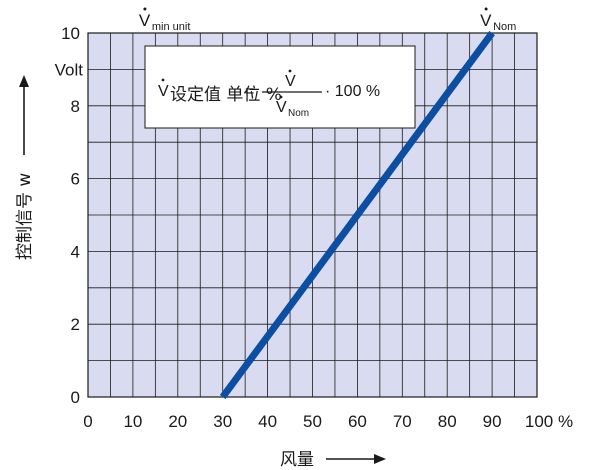 This screenshot has height=470, width=589. Describe the element at coordinates (132, 421) in the screenshot. I see `x-tick-label: 10` at that location.